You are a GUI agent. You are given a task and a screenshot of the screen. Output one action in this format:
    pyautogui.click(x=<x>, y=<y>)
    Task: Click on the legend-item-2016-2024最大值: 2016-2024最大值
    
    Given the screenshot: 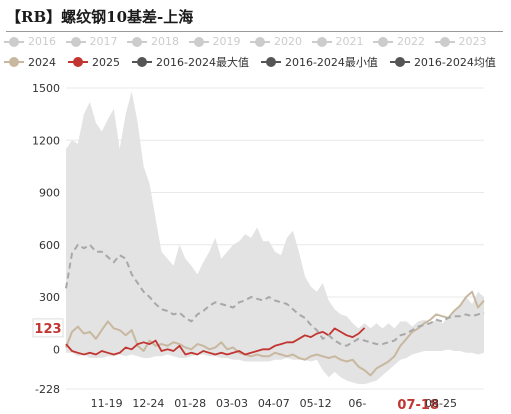 What is the action you would take?
    pyautogui.click(x=190, y=62)
    